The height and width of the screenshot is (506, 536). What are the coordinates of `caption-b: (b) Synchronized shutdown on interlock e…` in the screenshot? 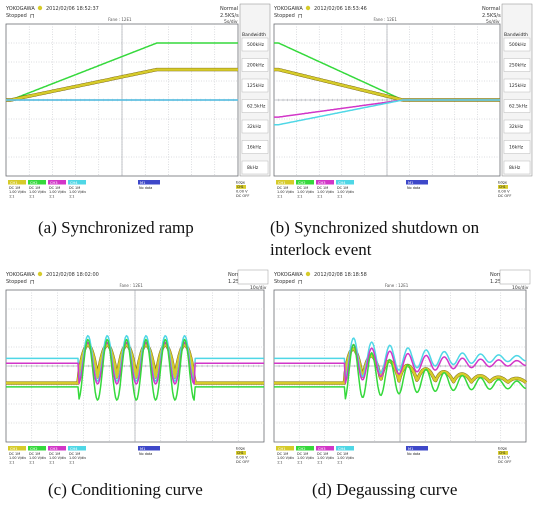 It's located at (403, 239).